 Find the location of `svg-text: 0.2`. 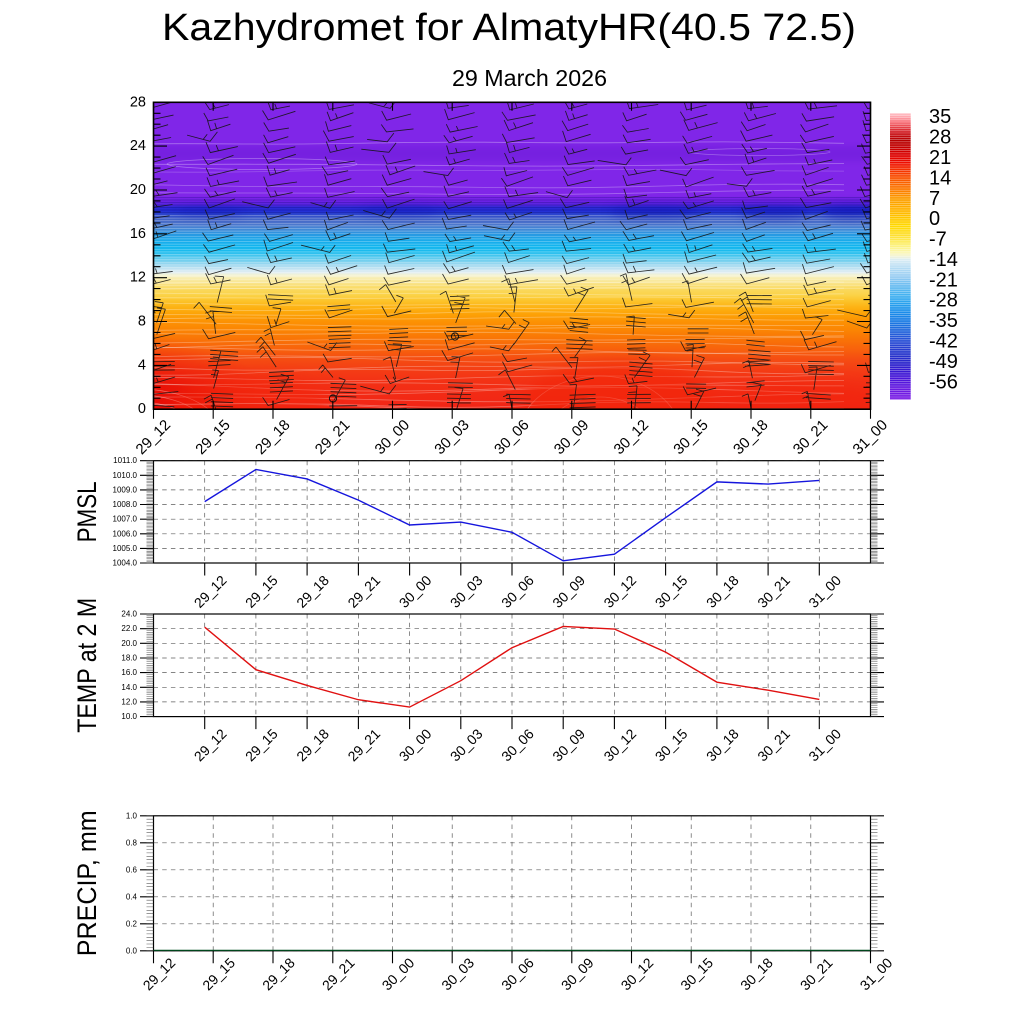

svg-text: 0.2 is located at coordinates (132, 923).